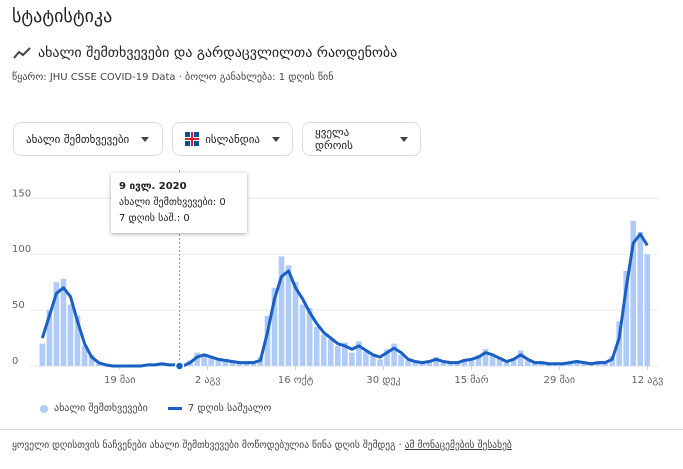 The image size is (683, 469). I want to click on legend-label: 7 დღის საშუალო, so click(229, 408).